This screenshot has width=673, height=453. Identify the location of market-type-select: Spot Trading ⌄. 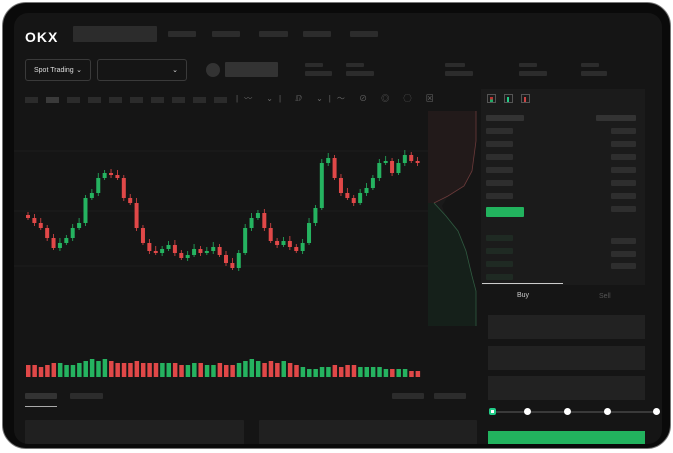
(58, 70).